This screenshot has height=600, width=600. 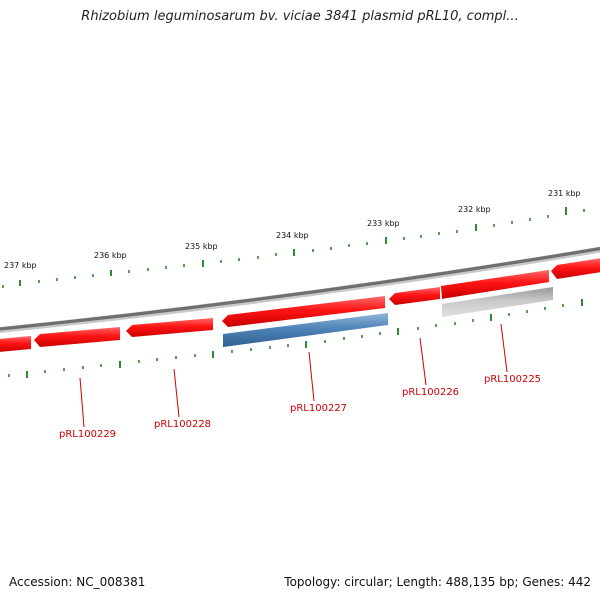 What do you see at coordinates (474, 209) in the screenshot?
I see `scale-label-232: 232 kbp` at bounding box center [474, 209].